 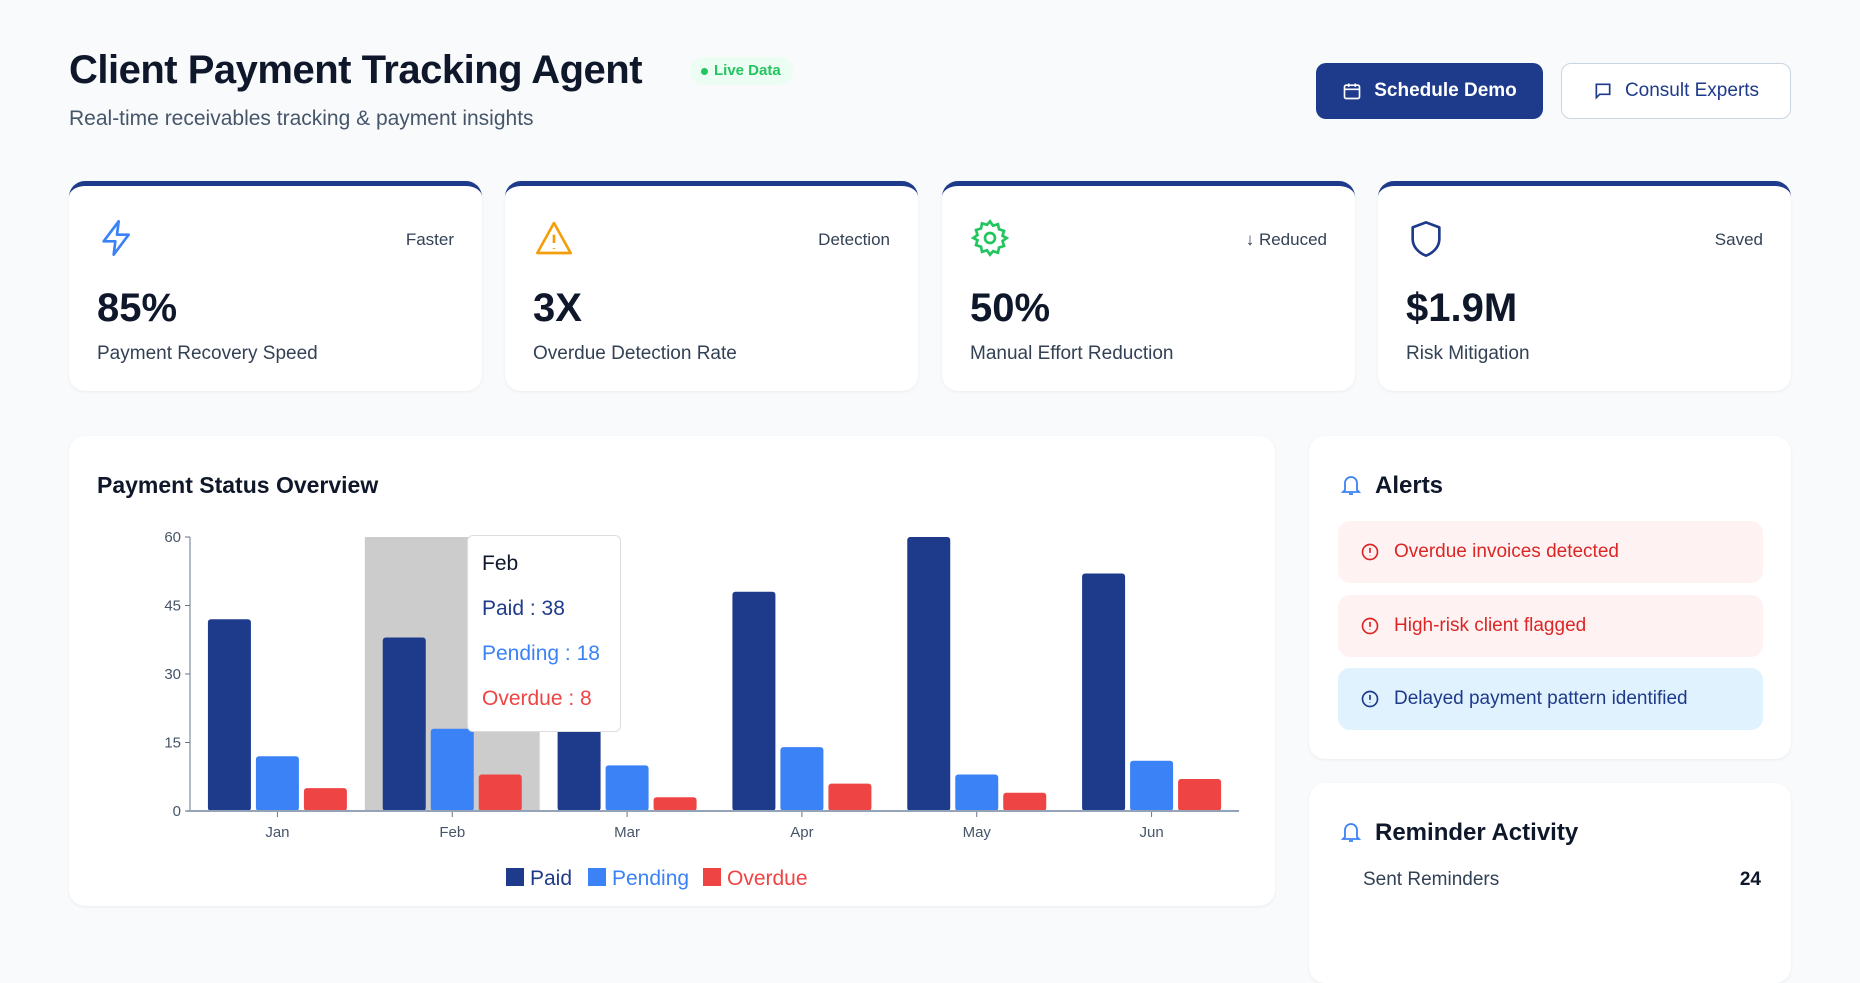 What do you see at coordinates (1603, 91) in the screenshot?
I see `chat-icon` at bounding box center [1603, 91].